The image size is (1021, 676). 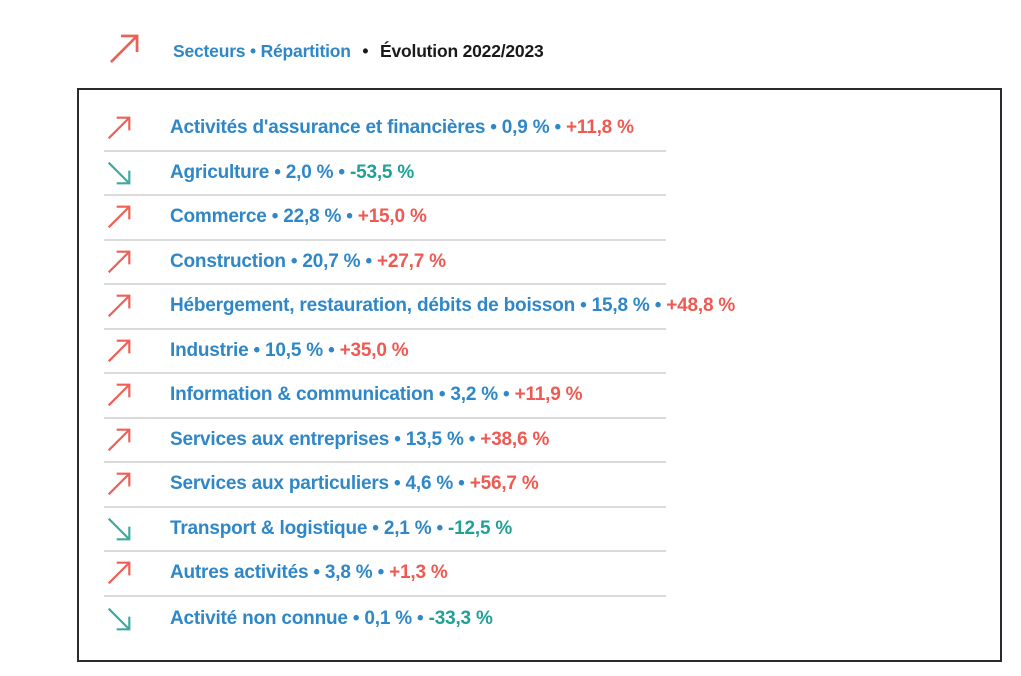 What do you see at coordinates (460, 618) in the screenshot?
I see `sector-evolution: -33,3 %` at bounding box center [460, 618].